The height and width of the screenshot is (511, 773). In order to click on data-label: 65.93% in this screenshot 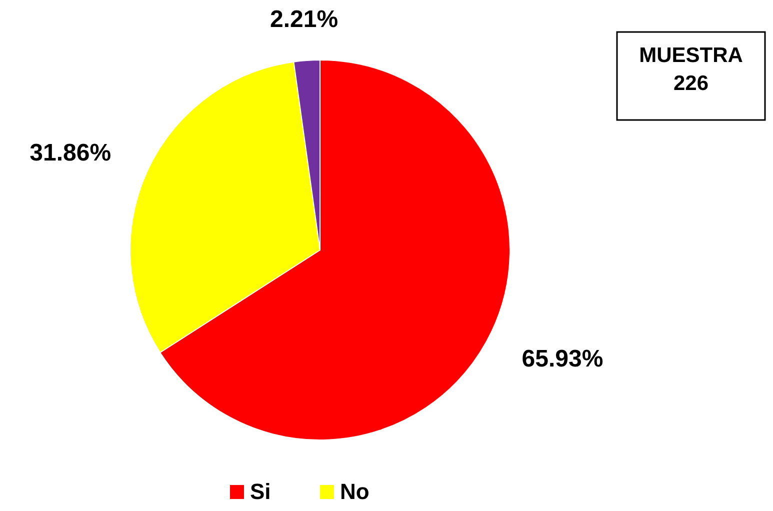, I will do `click(563, 359)`.